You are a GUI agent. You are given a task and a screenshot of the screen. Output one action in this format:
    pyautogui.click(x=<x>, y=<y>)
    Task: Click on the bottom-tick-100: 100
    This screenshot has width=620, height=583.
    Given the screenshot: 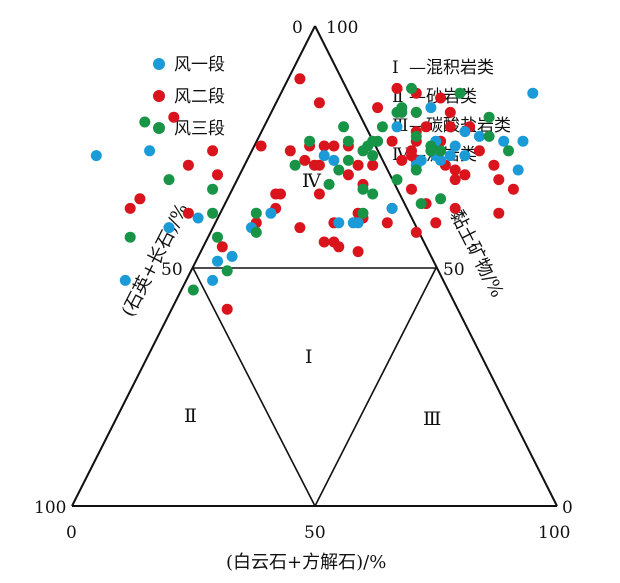 What is the action you would take?
    pyautogui.click(x=554, y=533)
    